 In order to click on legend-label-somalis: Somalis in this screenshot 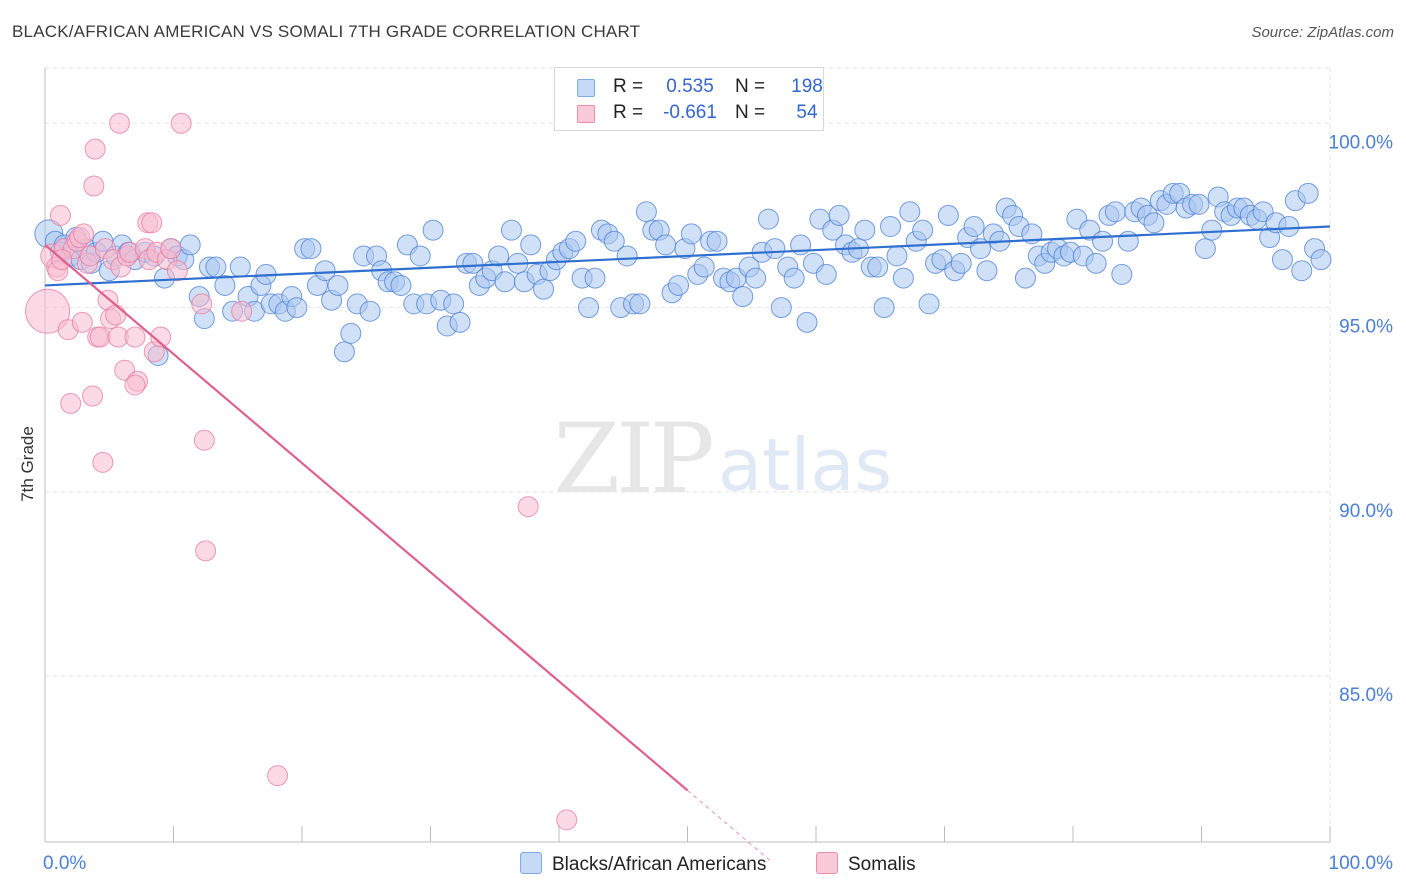, I will do `click(882, 864)`.